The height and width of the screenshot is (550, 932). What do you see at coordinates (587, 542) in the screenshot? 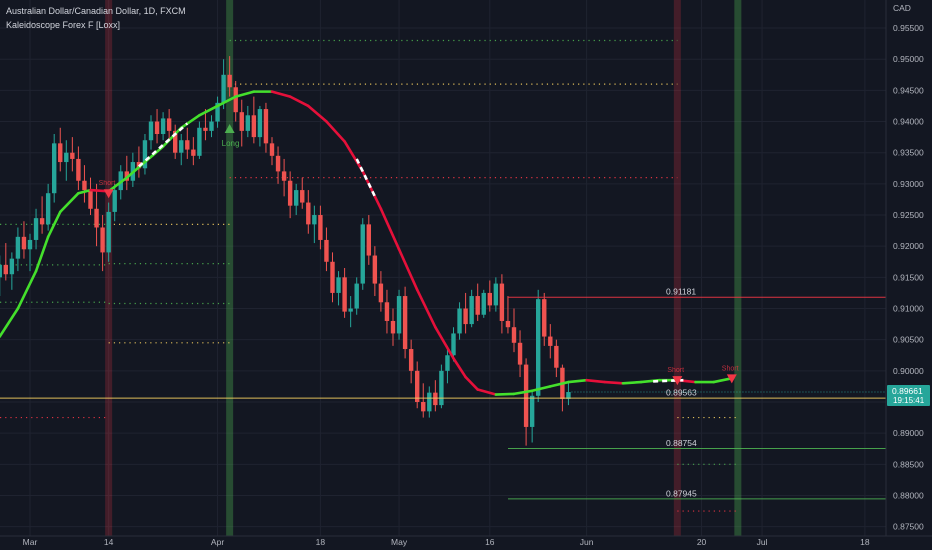
I see `x-tick-label: Jun` at bounding box center [587, 542].